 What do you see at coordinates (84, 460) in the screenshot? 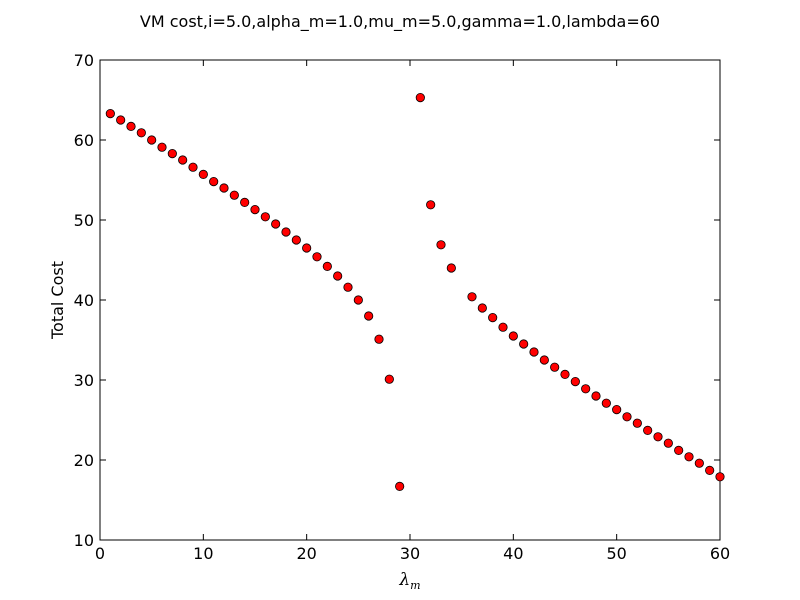
I see `y-tick-label: 20` at bounding box center [84, 460].